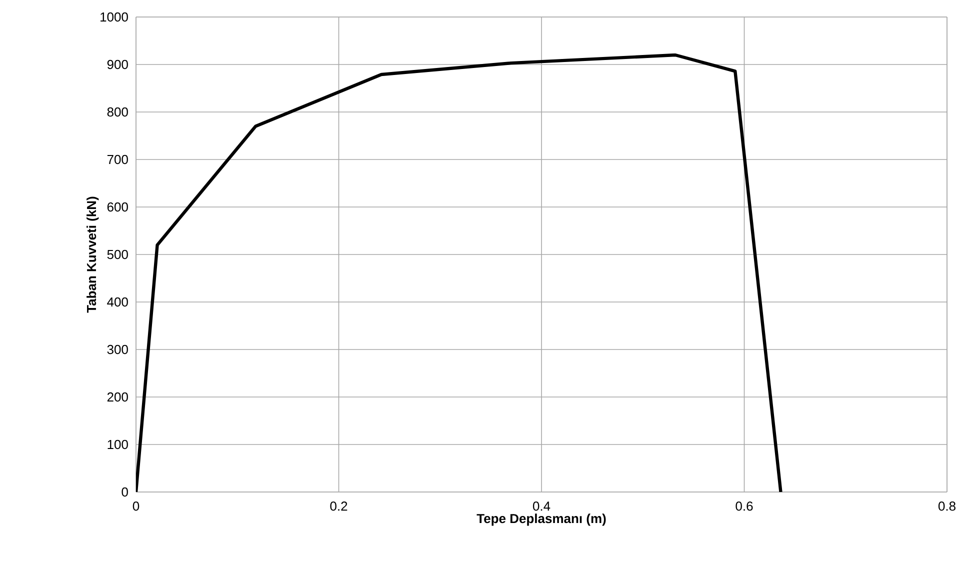  What do you see at coordinates (118, 445) in the screenshot?
I see `y-tick-label: 100` at bounding box center [118, 445].